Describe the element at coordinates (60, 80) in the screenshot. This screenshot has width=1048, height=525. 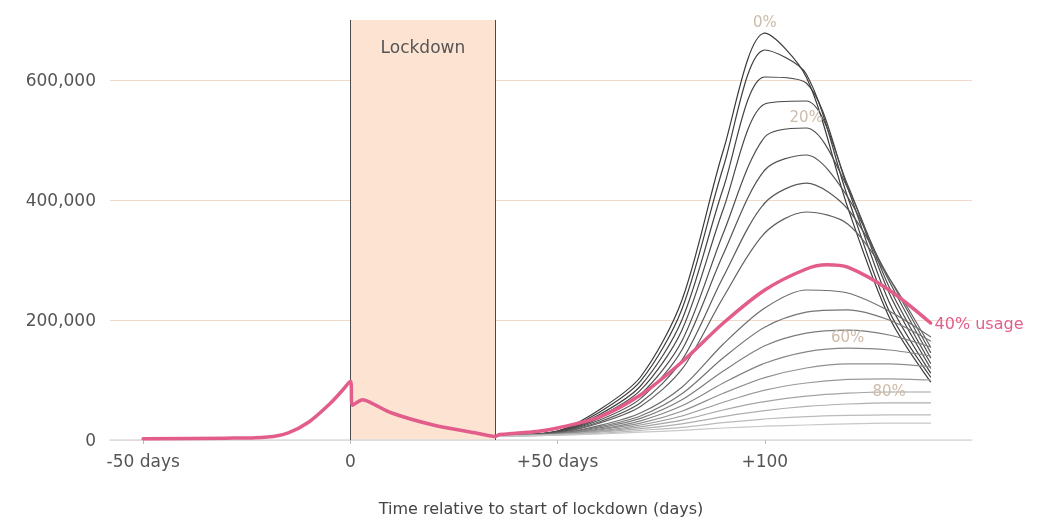
I see `y-tick-label: 600,000` at that location.